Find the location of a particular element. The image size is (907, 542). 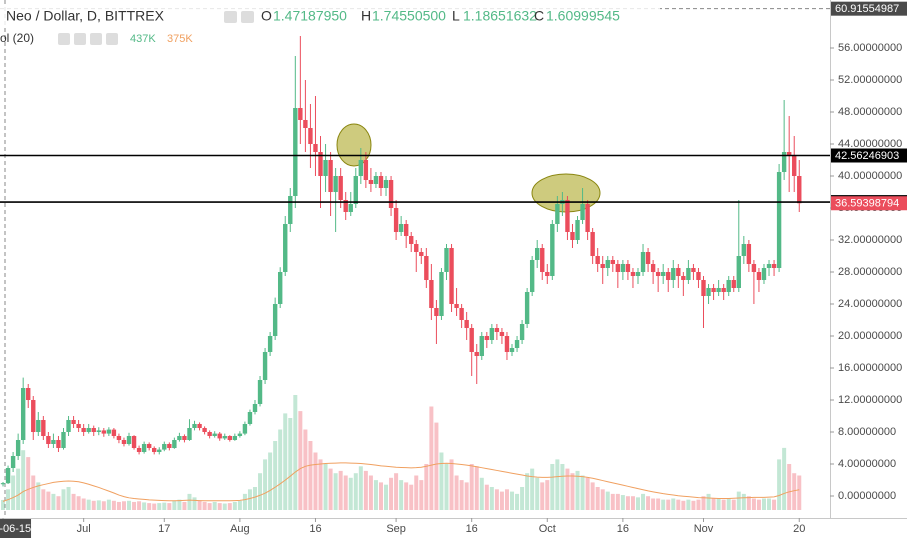

ohlc-value: 1.47187950 is located at coordinates (310, 16).